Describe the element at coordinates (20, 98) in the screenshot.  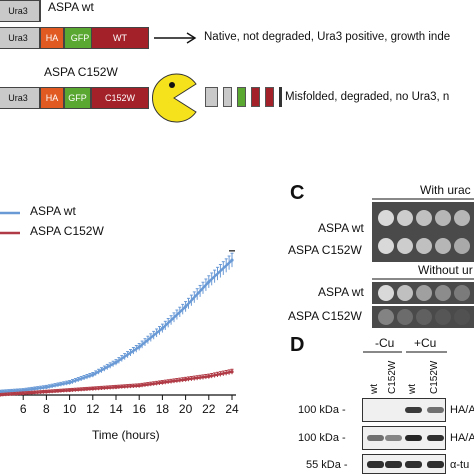
I see `ura3-box-row2: Ura3` at that location.